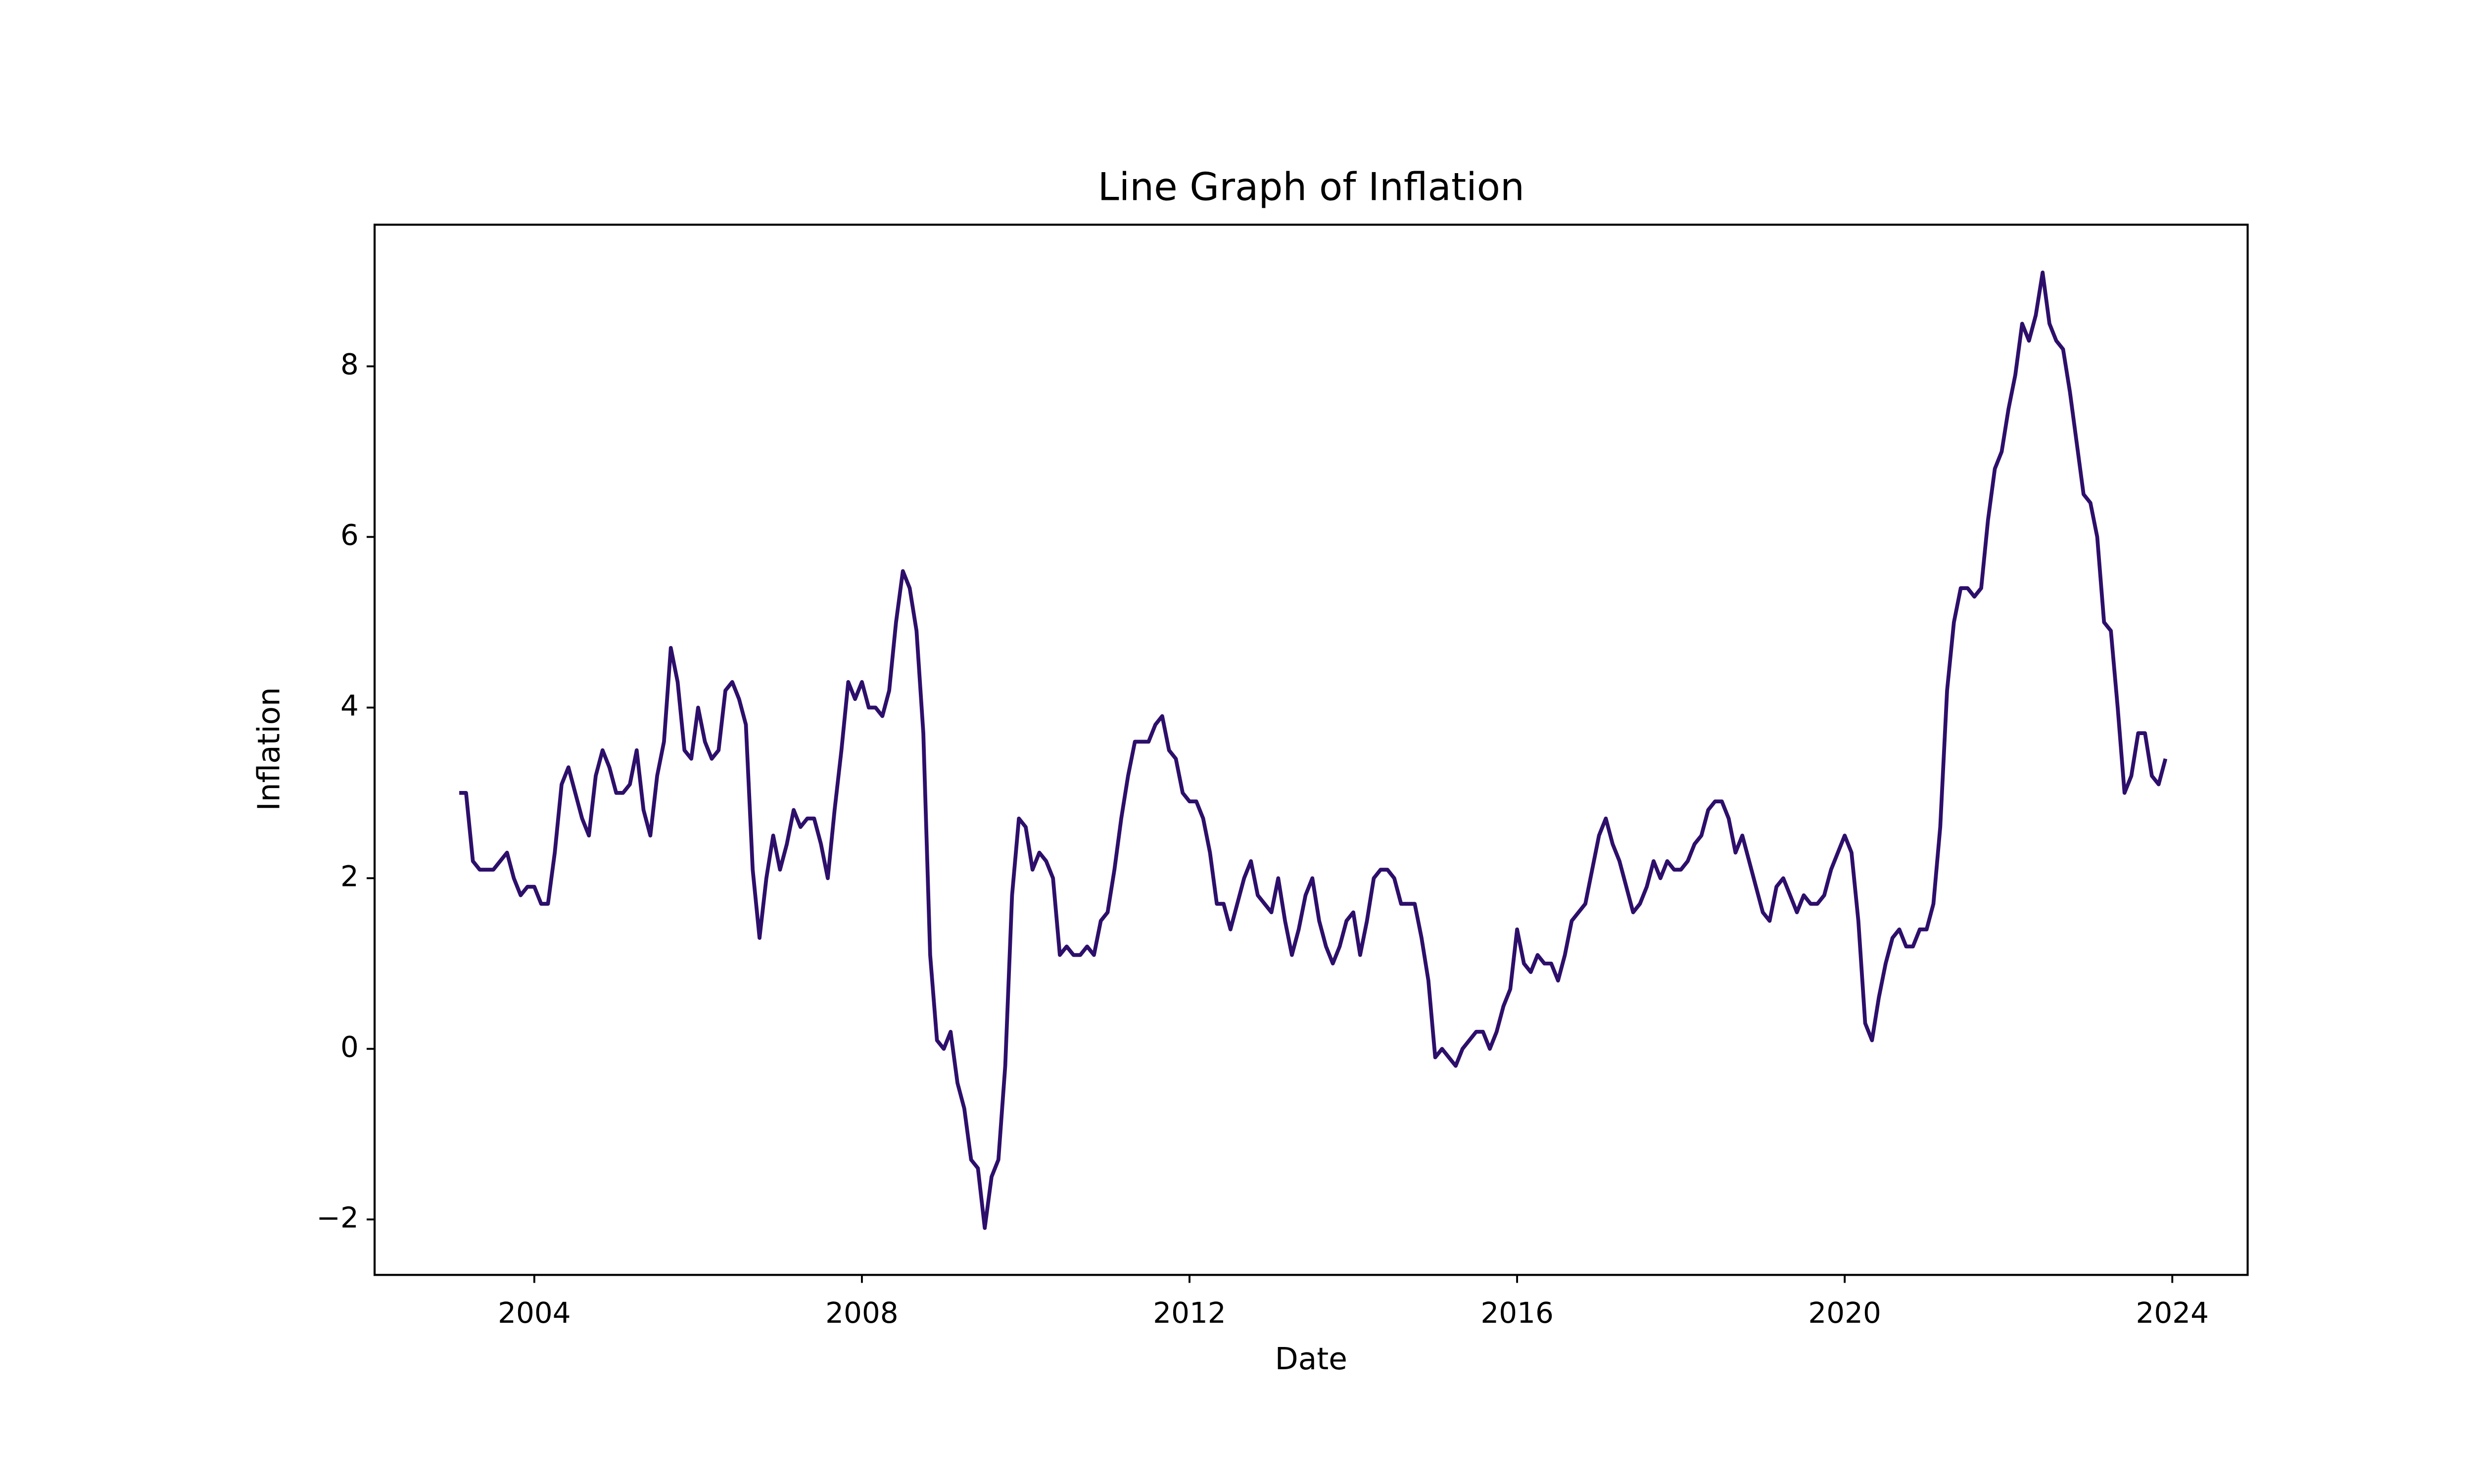  Describe the element at coordinates (1311, 187) in the screenshot. I see `chart-title: Line Graph of Inflation` at that location.